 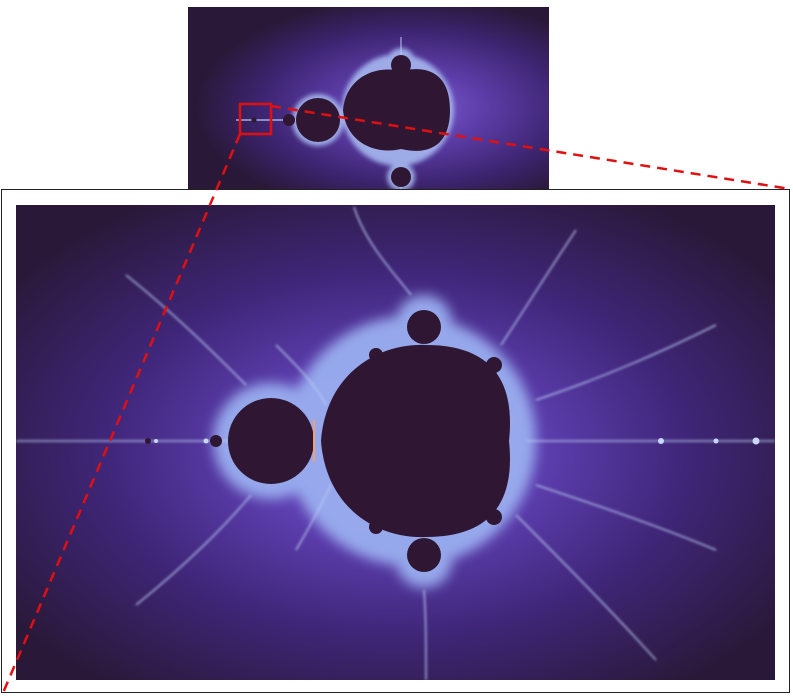 I want to click on overview-panel, so click(x=368, y=98).